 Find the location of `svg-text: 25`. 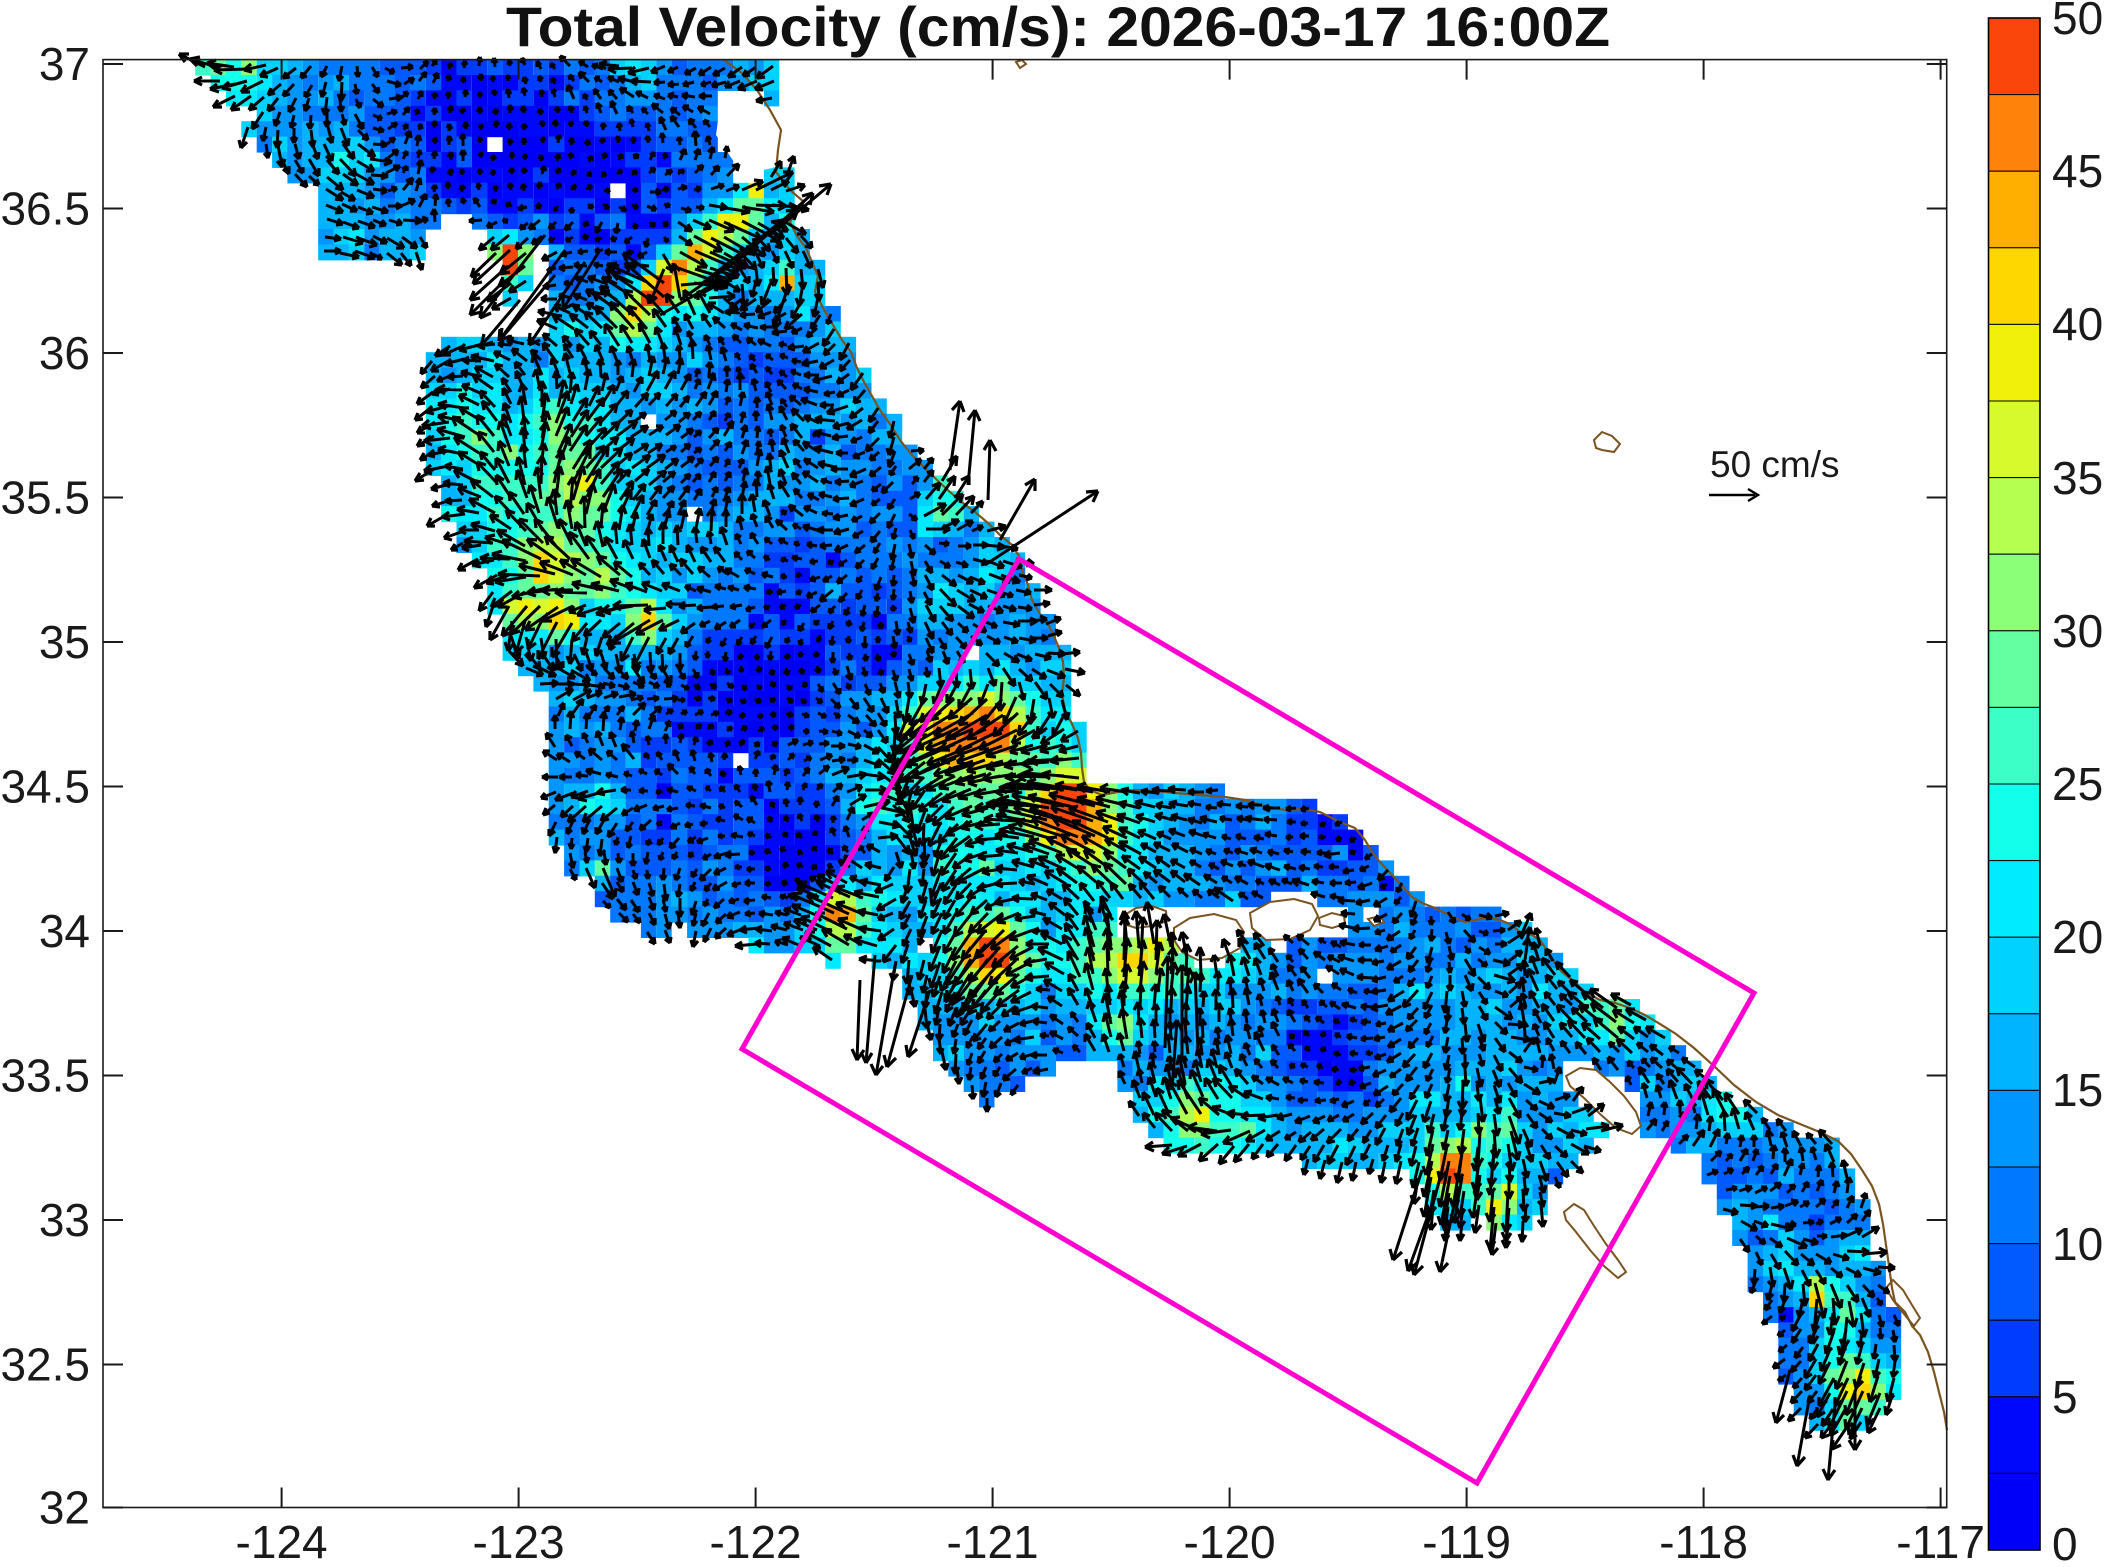

svg-text: 25 is located at coordinates (2077, 784).